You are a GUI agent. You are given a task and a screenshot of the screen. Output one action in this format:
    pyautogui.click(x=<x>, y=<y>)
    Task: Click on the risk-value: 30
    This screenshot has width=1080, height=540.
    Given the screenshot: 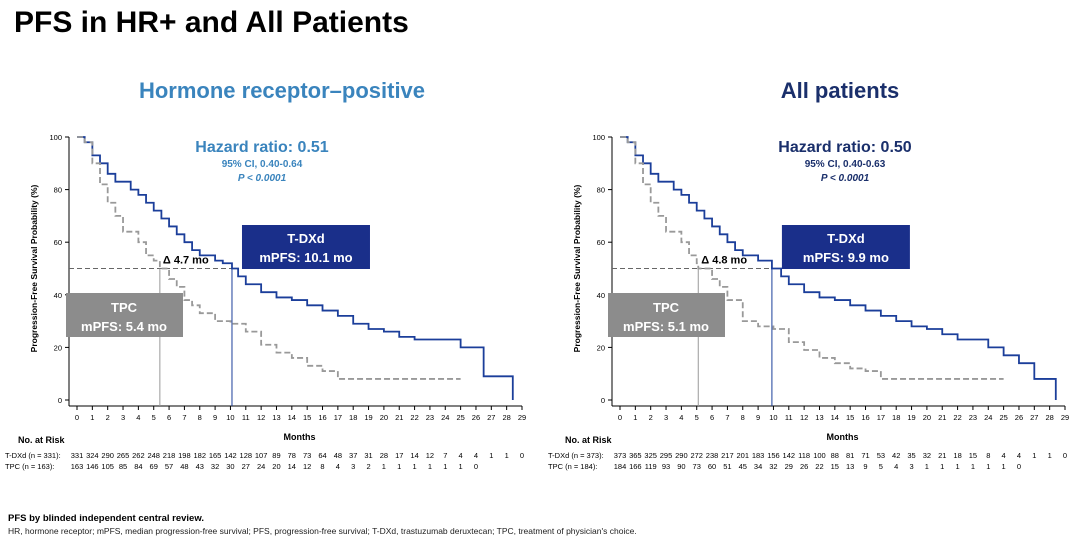 What is the action you would take?
    pyautogui.click(x=230, y=466)
    